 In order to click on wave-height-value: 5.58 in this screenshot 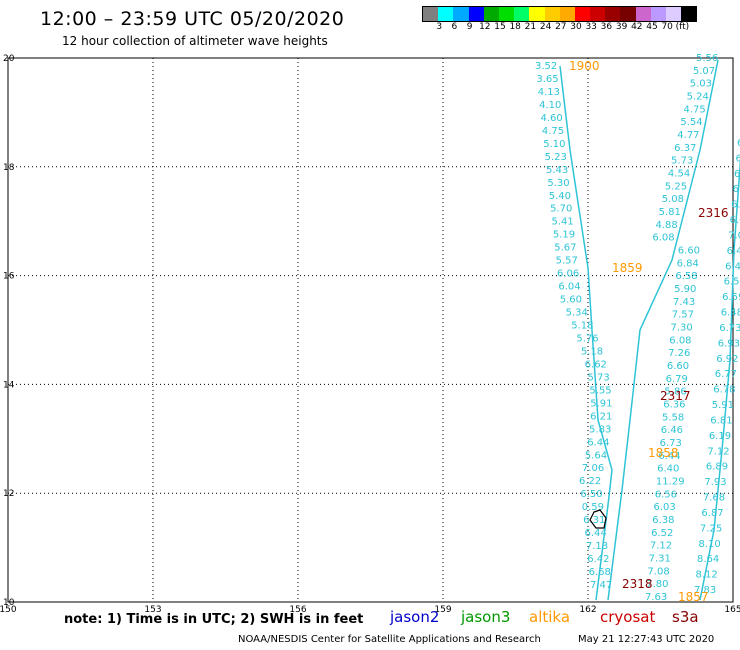, I will do `click(673, 417)`.